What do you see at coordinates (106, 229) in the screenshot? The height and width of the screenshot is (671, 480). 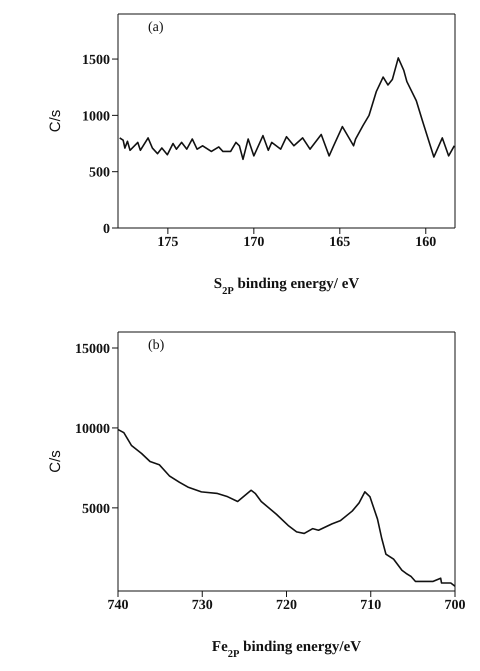 I see `y-tick-label: 0` at bounding box center [106, 229].